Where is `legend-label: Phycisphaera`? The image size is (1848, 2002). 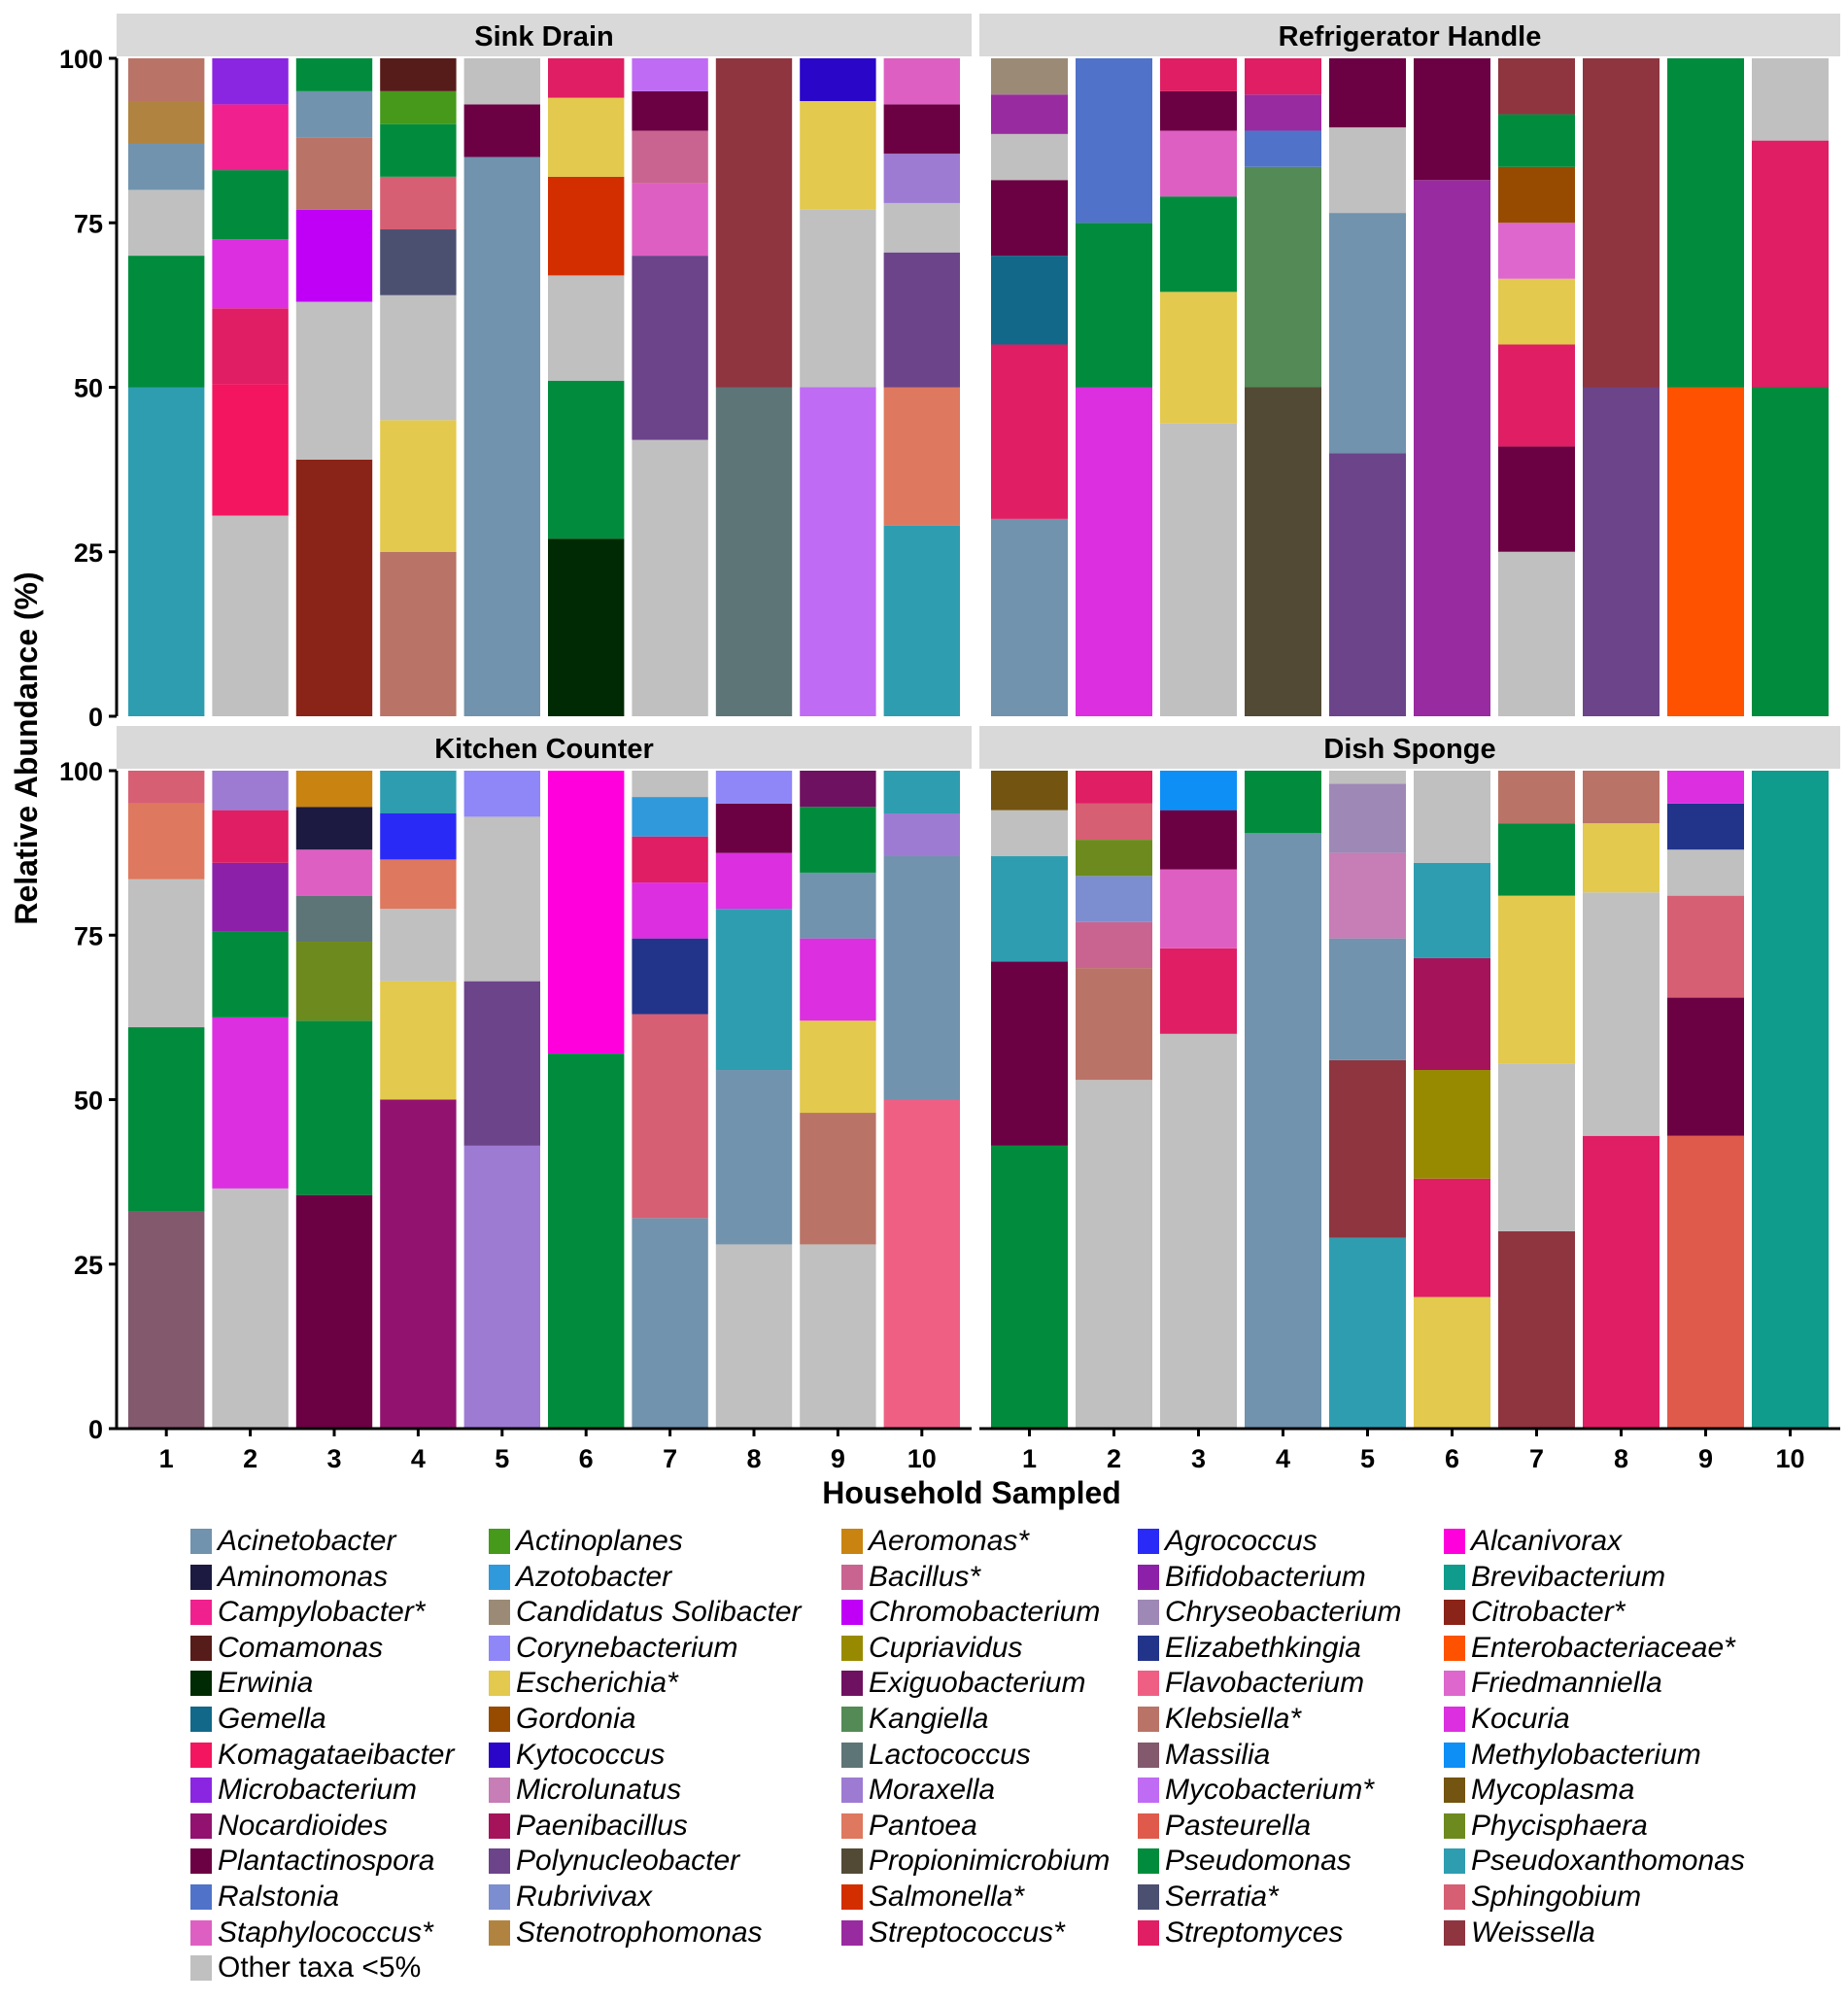 legend-label: Phycisphaera is located at coordinates (1559, 1825).